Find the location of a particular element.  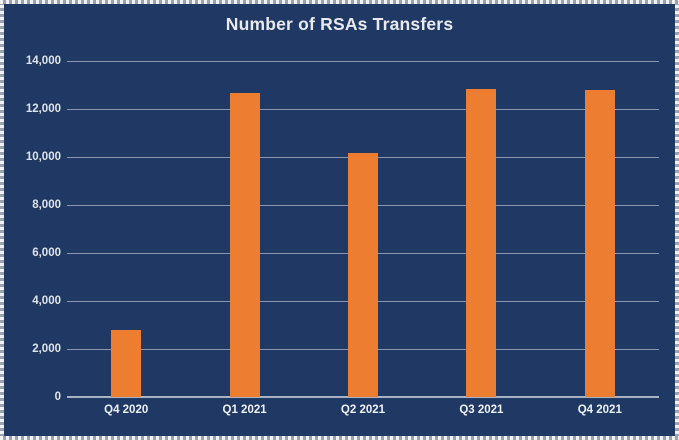

x-axis-tick-label: Q4 2021 is located at coordinates (599, 410).